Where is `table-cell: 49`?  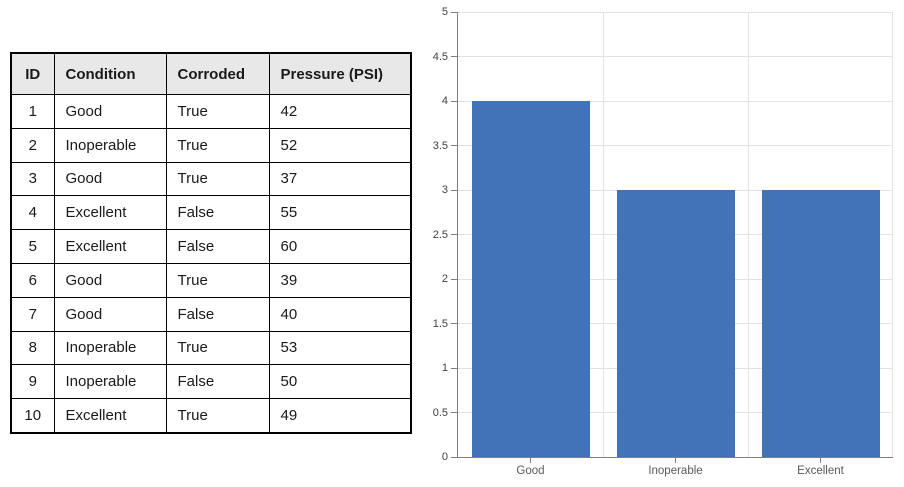
table-cell: 49 is located at coordinates (340, 416).